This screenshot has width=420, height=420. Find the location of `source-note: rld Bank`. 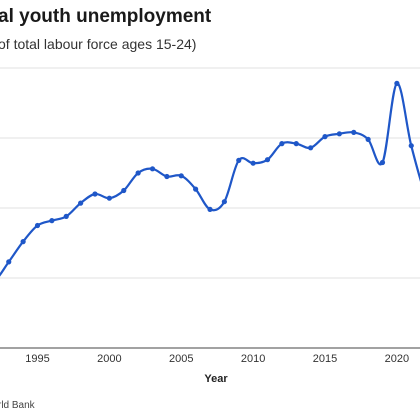

source-note: rld Bank is located at coordinates (17, 405).